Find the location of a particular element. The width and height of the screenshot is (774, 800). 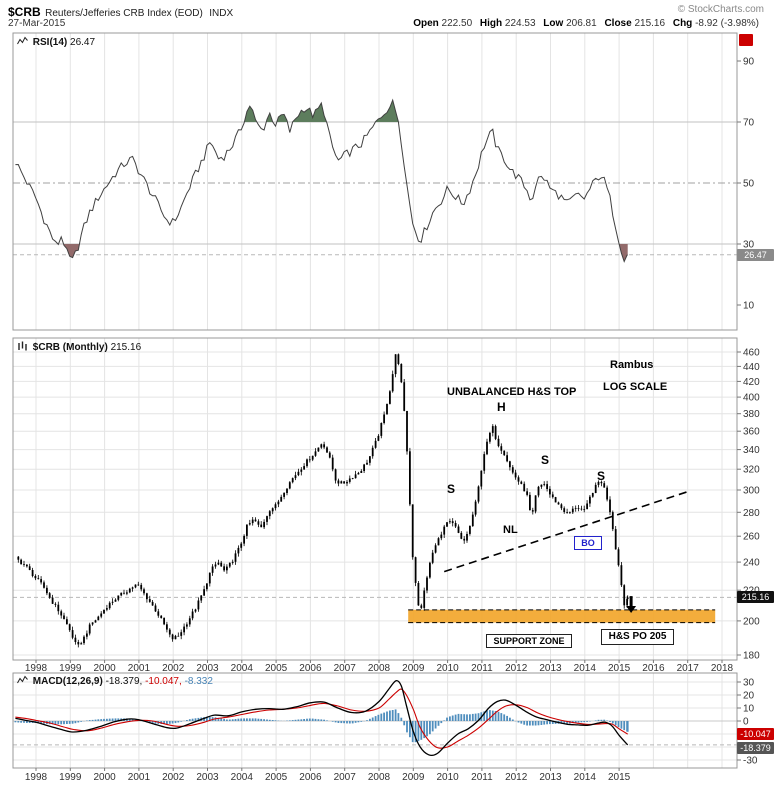

rsi-panel-label: RSI(14) 26.47 is located at coordinates (56, 42).